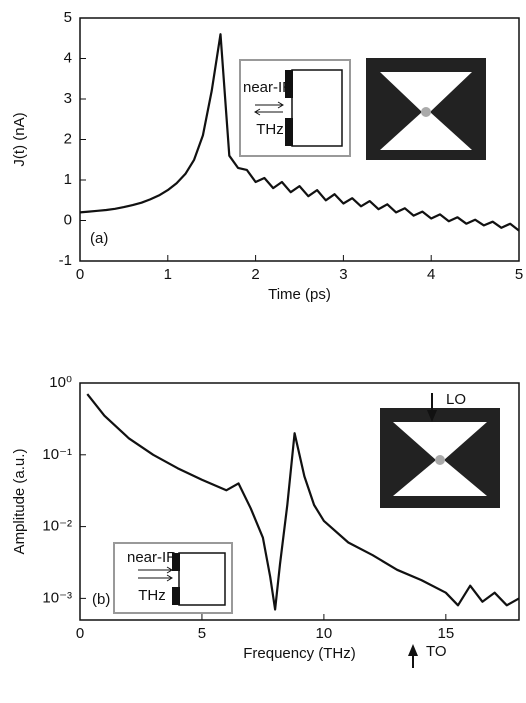 This screenshot has height=703, width=526. I want to click on y-tick-label: -1, so click(65, 260).